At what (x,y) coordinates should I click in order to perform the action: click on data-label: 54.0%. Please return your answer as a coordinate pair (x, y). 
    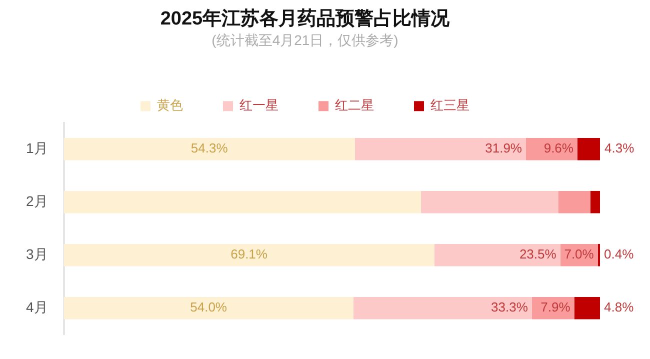
    Looking at the image, I should click on (209, 307).